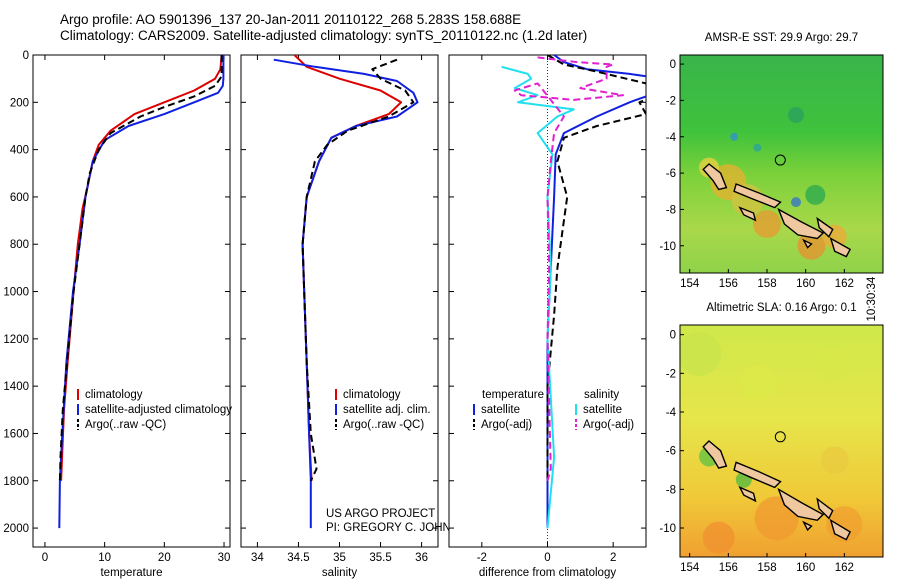 The width and height of the screenshot is (900, 580). Describe the element at coordinates (671, 101) in the screenshot. I see `sst-map-y-tick-label: -2` at that location.